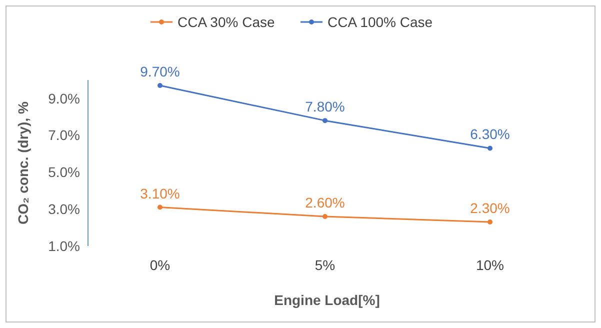 The width and height of the screenshot is (601, 328). I want to click on data-label: 6.30%, so click(490, 134).